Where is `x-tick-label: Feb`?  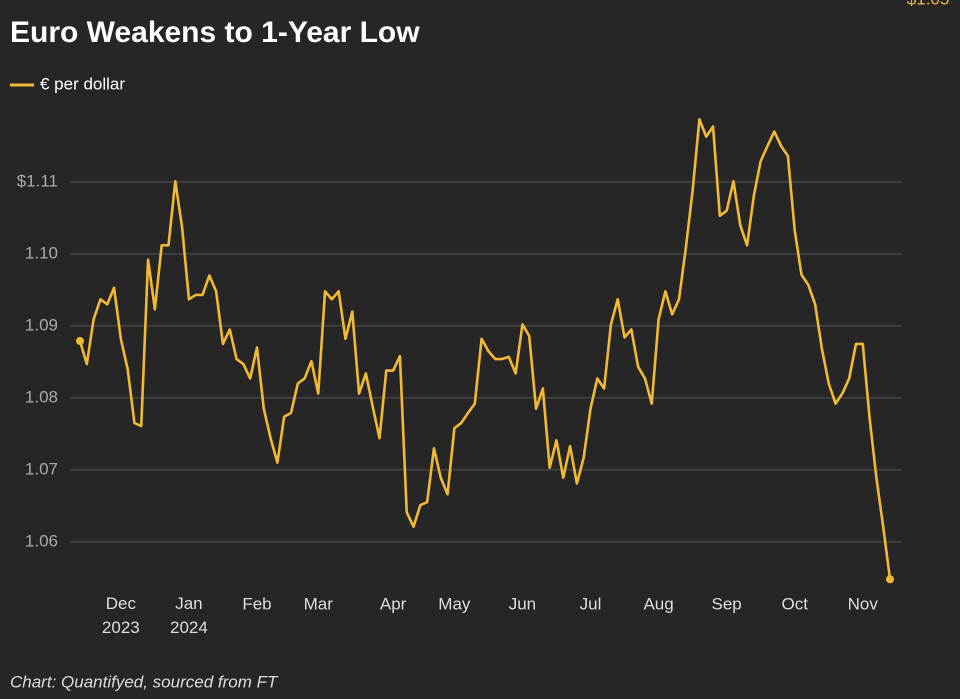 x-tick-label: Feb is located at coordinates (256, 603).